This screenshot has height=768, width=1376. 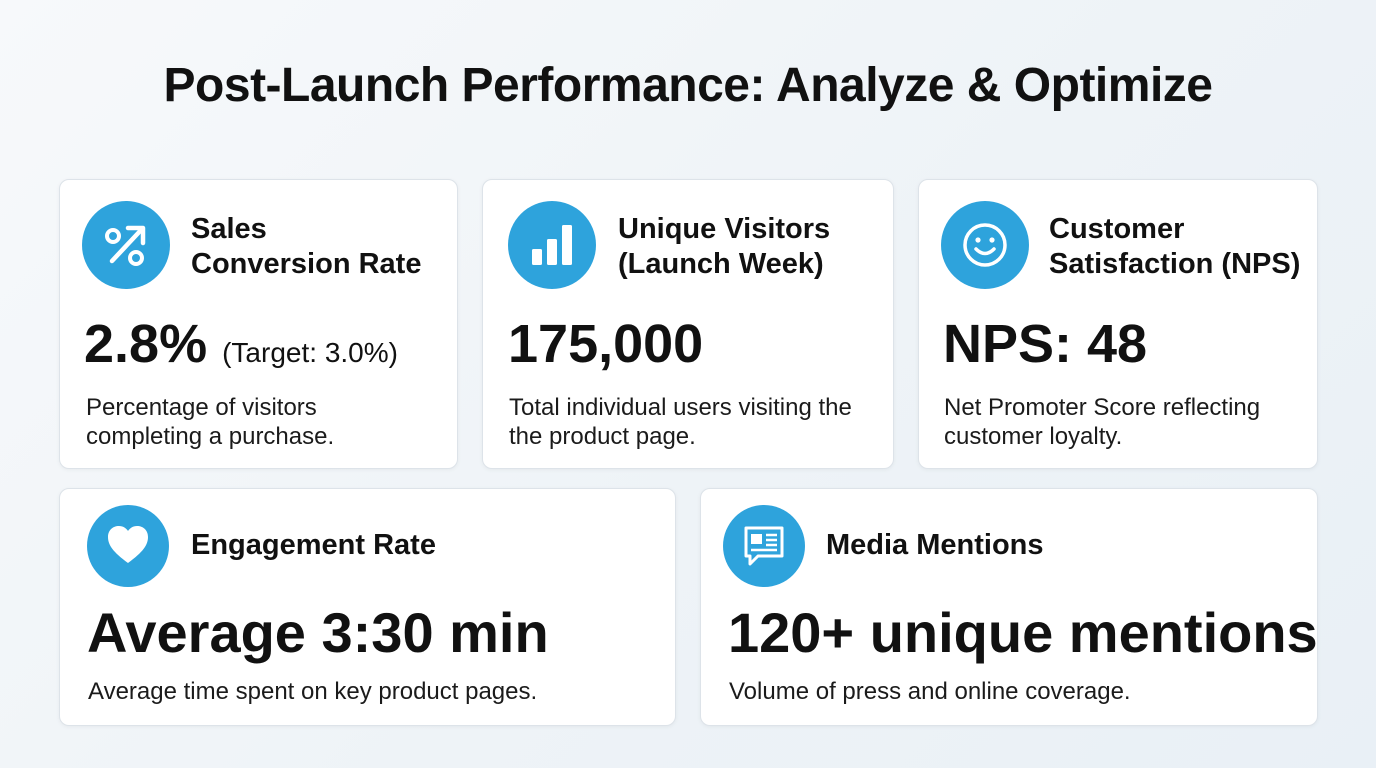 I want to click on kpi-description: Average time spent on key product pages., so click(x=313, y=691).